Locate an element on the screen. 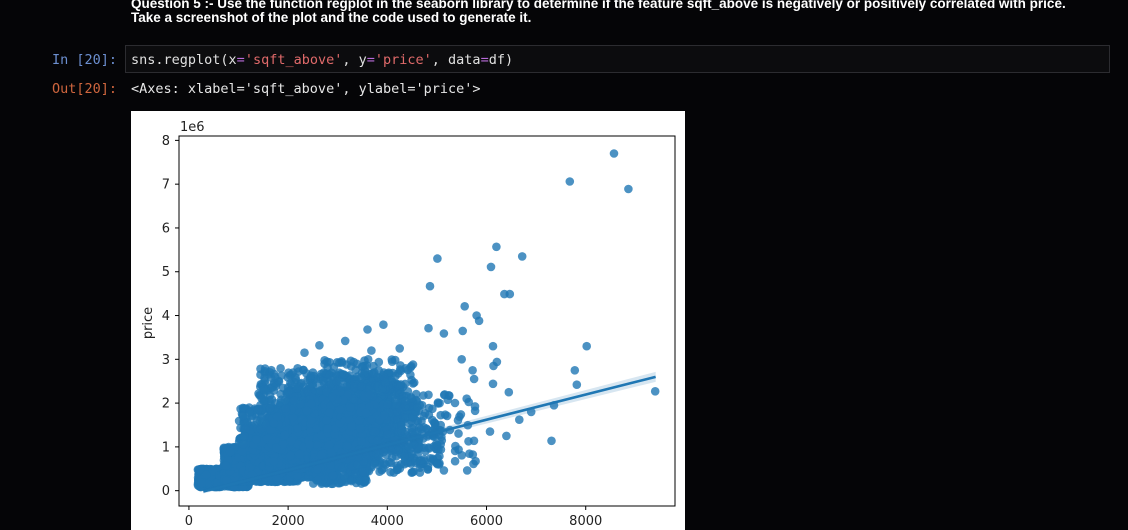 This screenshot has width=1128, height=530. output-prompt: Out[20]: is located at coordinates (85, 89).